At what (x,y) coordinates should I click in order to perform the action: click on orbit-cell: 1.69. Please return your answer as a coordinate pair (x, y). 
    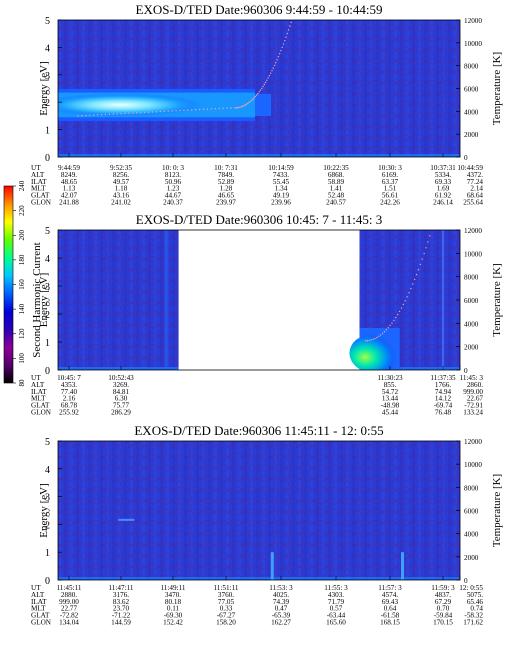
    Looking at the image, I should click on (443, 189).